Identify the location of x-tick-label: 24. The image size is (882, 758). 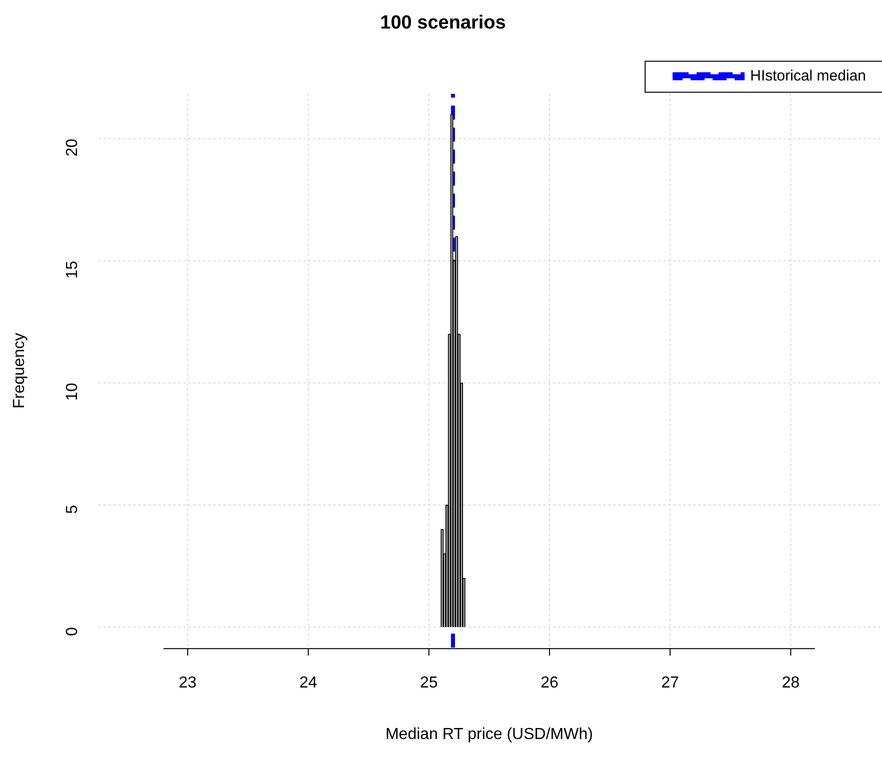
(308, 683).